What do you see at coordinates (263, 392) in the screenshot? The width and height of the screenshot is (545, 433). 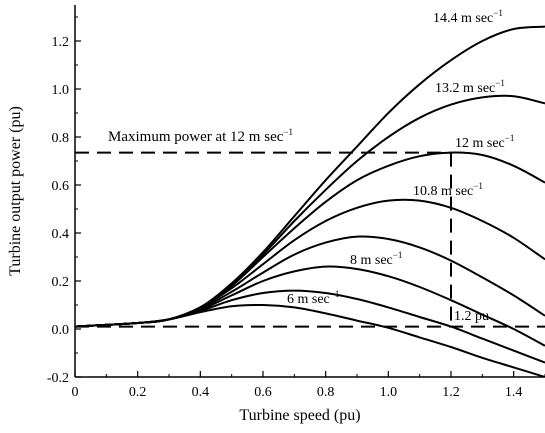 I see `x-tick-label: 0.6` at bounding box center [263, 392].